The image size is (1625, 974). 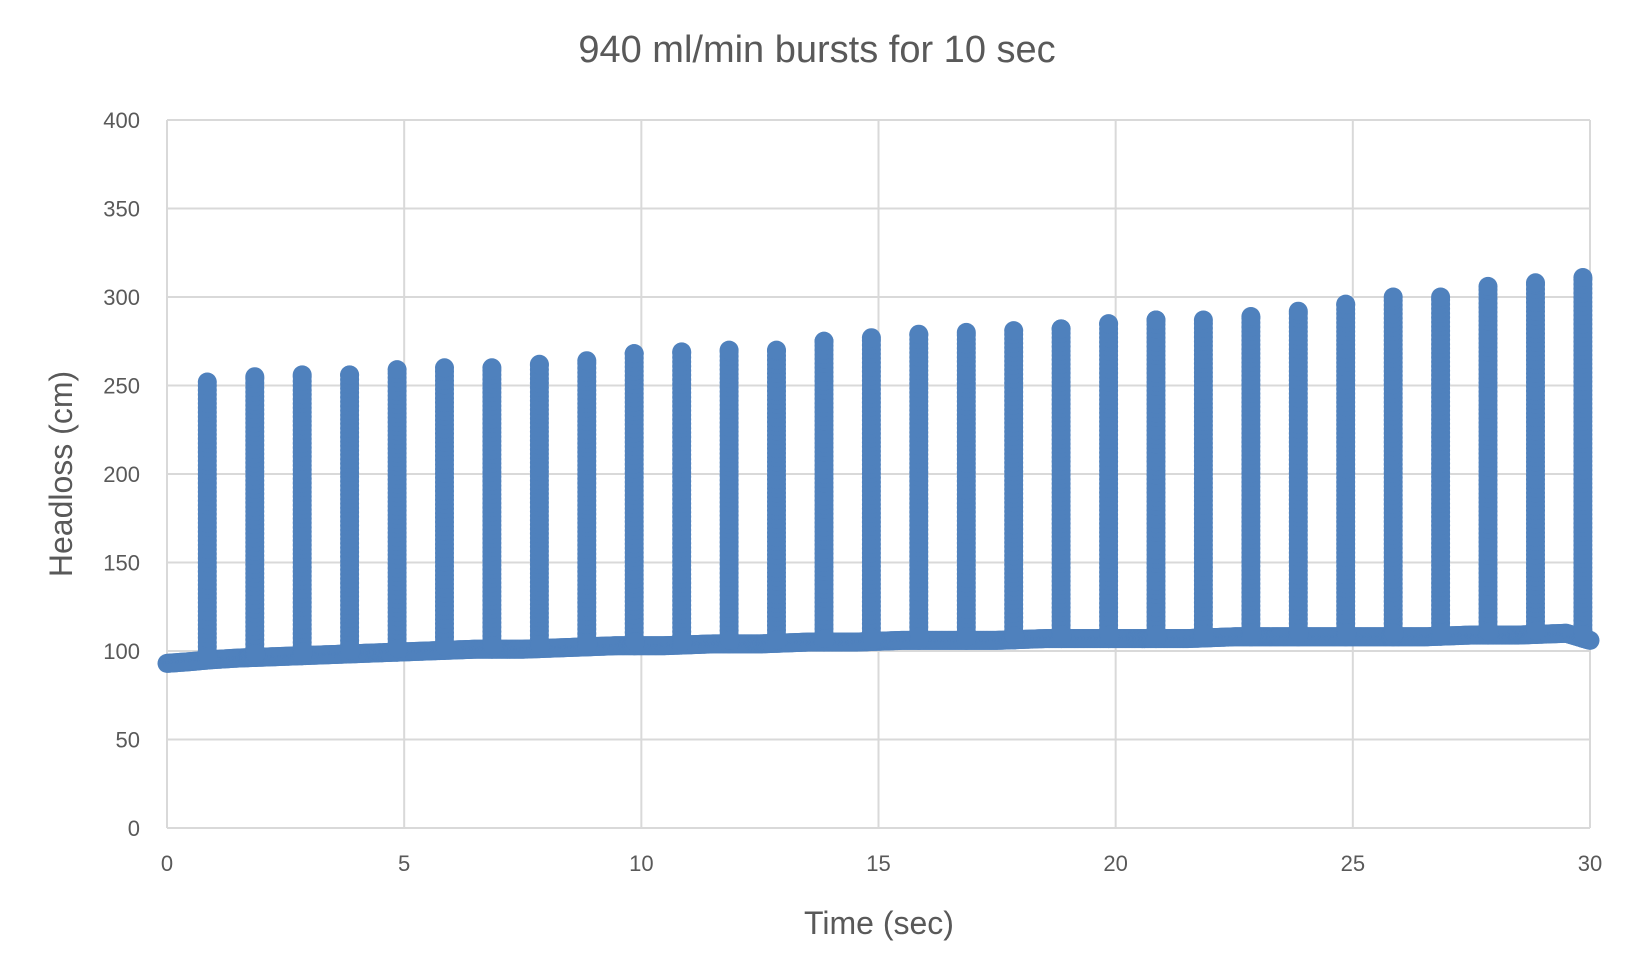 I want to click on x-tick-label: 30, so click(x=1590, y=863).